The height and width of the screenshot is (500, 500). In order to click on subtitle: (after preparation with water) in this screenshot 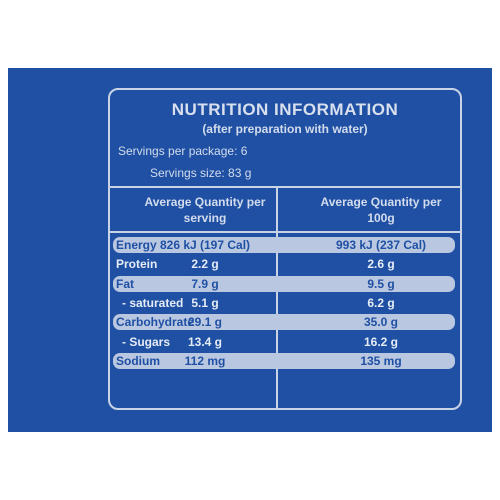, I will do `click(285, 129)`.